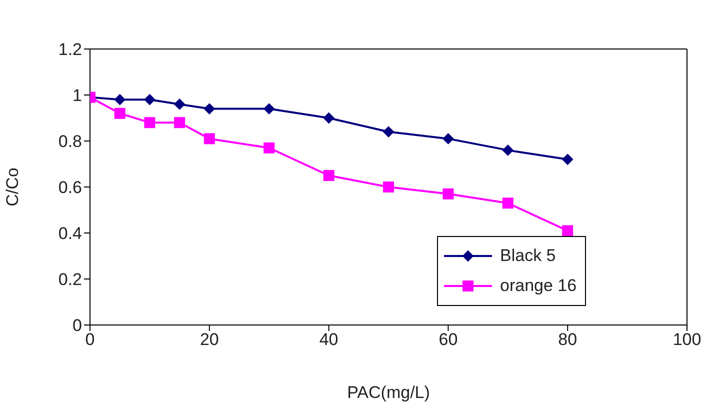 The image size is (709, 404). I want to click on y-tick-label: 0.2, so click(70, 280).